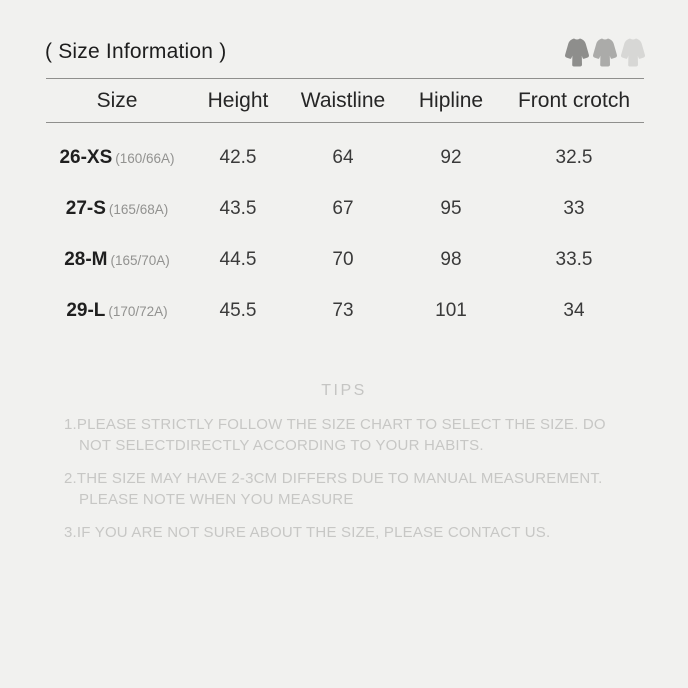 The height and width of the screenshot is (688, 688). Describe the element at coordinates (574, 208) in the screenshot. I see `front-crotch-cell: 33` at that location.